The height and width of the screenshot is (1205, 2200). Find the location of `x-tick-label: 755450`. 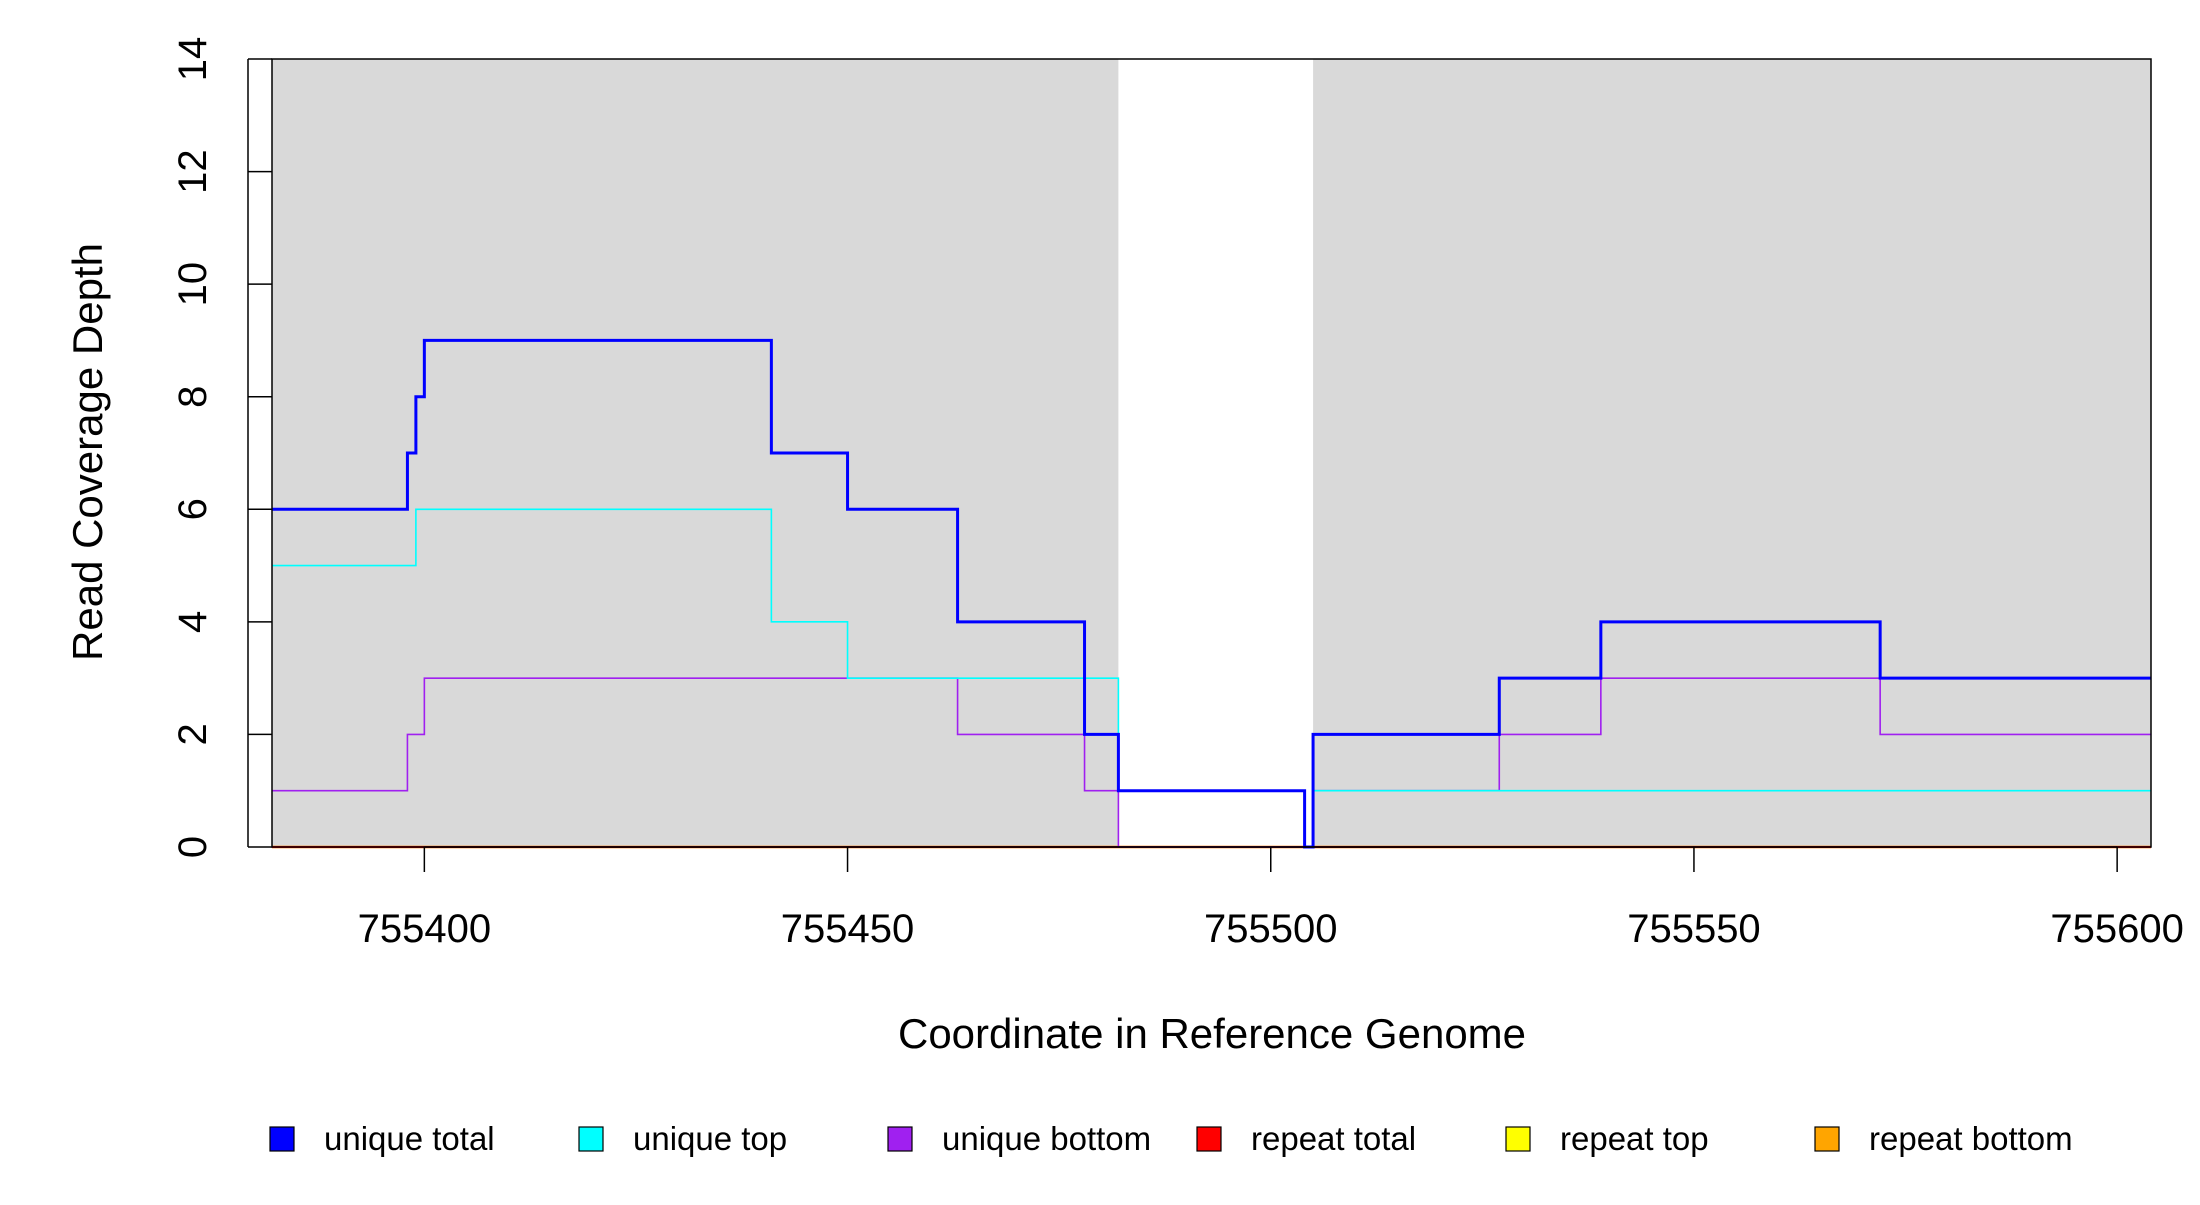

x-tick-label: 755450 is located at coordinates (847, 929).